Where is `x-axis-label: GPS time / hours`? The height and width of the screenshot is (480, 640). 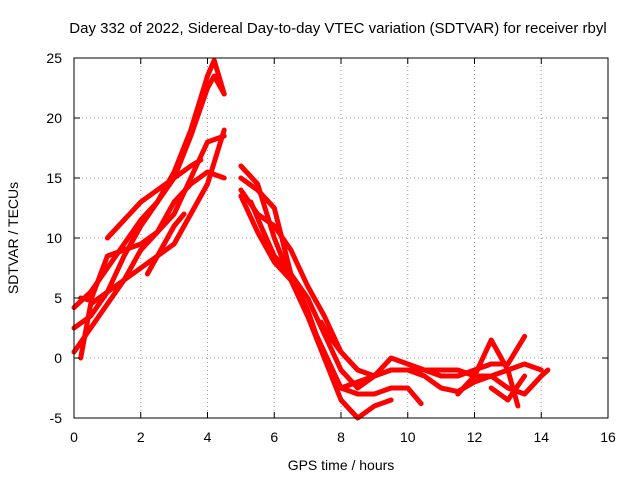
x-axis-label: GPS time / hours is located at coordinates (341, 465).